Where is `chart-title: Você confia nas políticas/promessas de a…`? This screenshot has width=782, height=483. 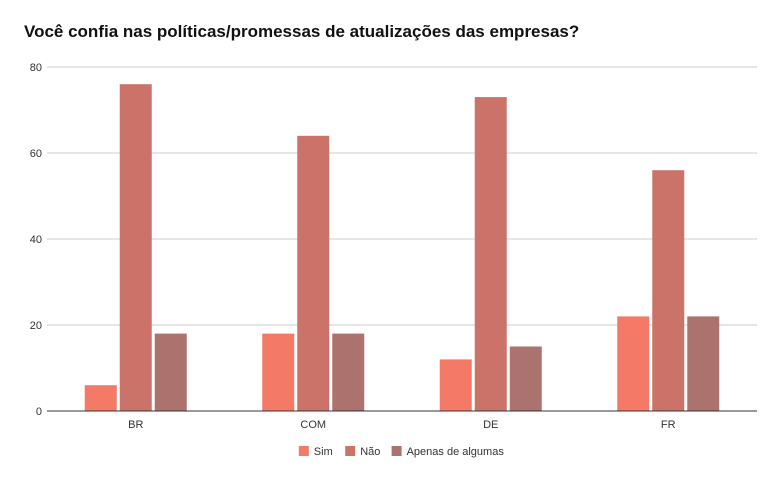
chart-title: Você confia nas políticas/promessas de a… is located at coordinates (302, 31).